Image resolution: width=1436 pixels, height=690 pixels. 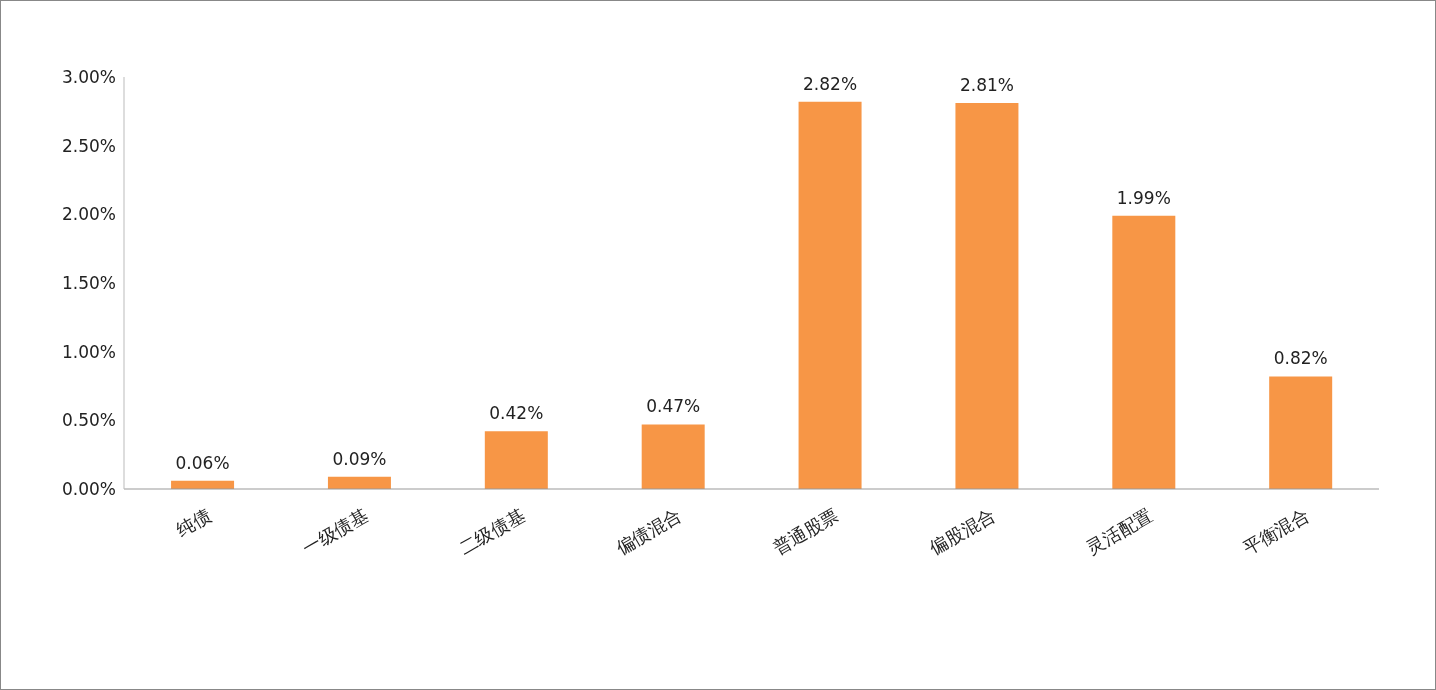 I want to click on x-tick-label: 灵活配置, so click(x=1119, y=531).